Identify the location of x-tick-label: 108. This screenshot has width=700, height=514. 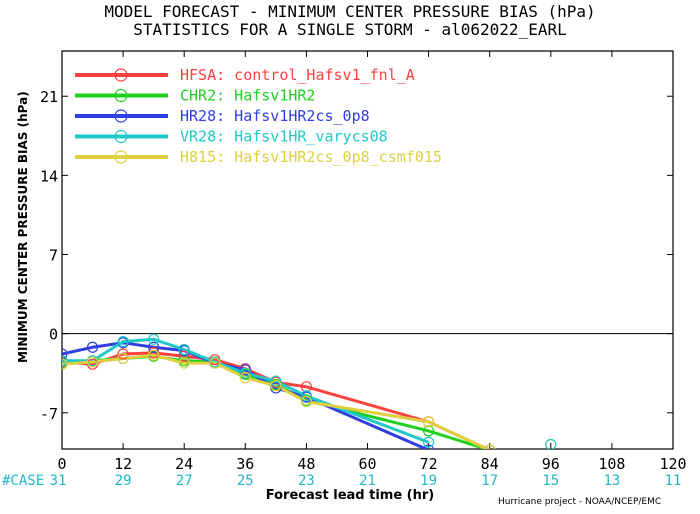
(611, 464).